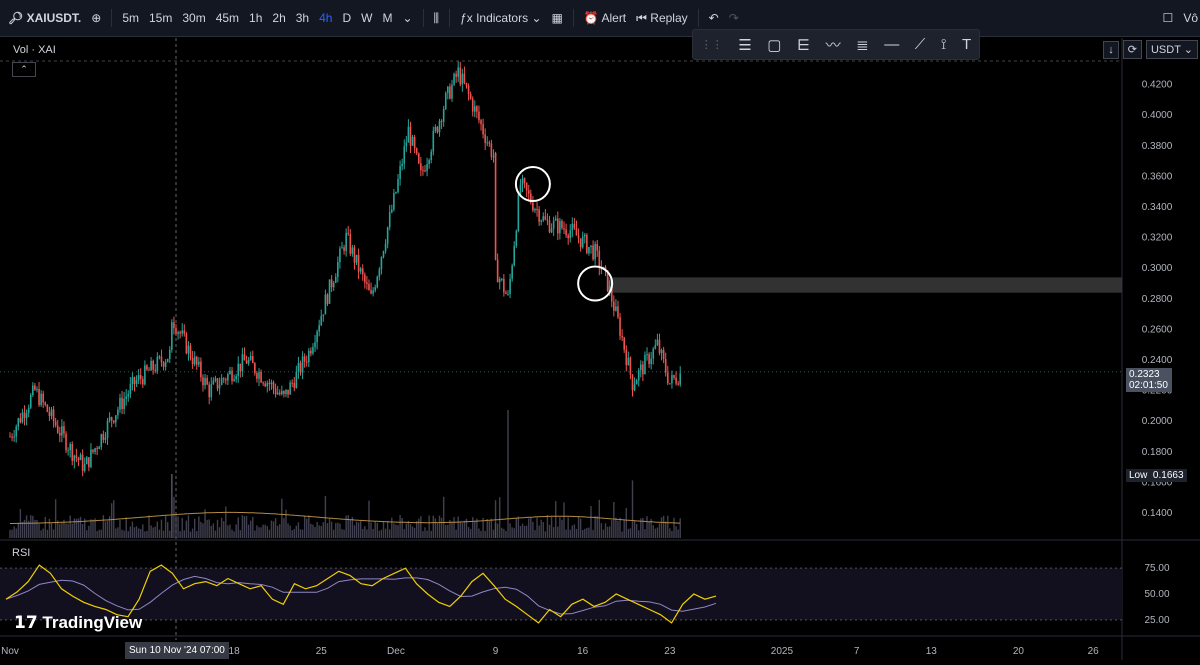  Describe the element at coordinates (713, 18) in the screenshot. I see `undo-icon: ↶` at that location.